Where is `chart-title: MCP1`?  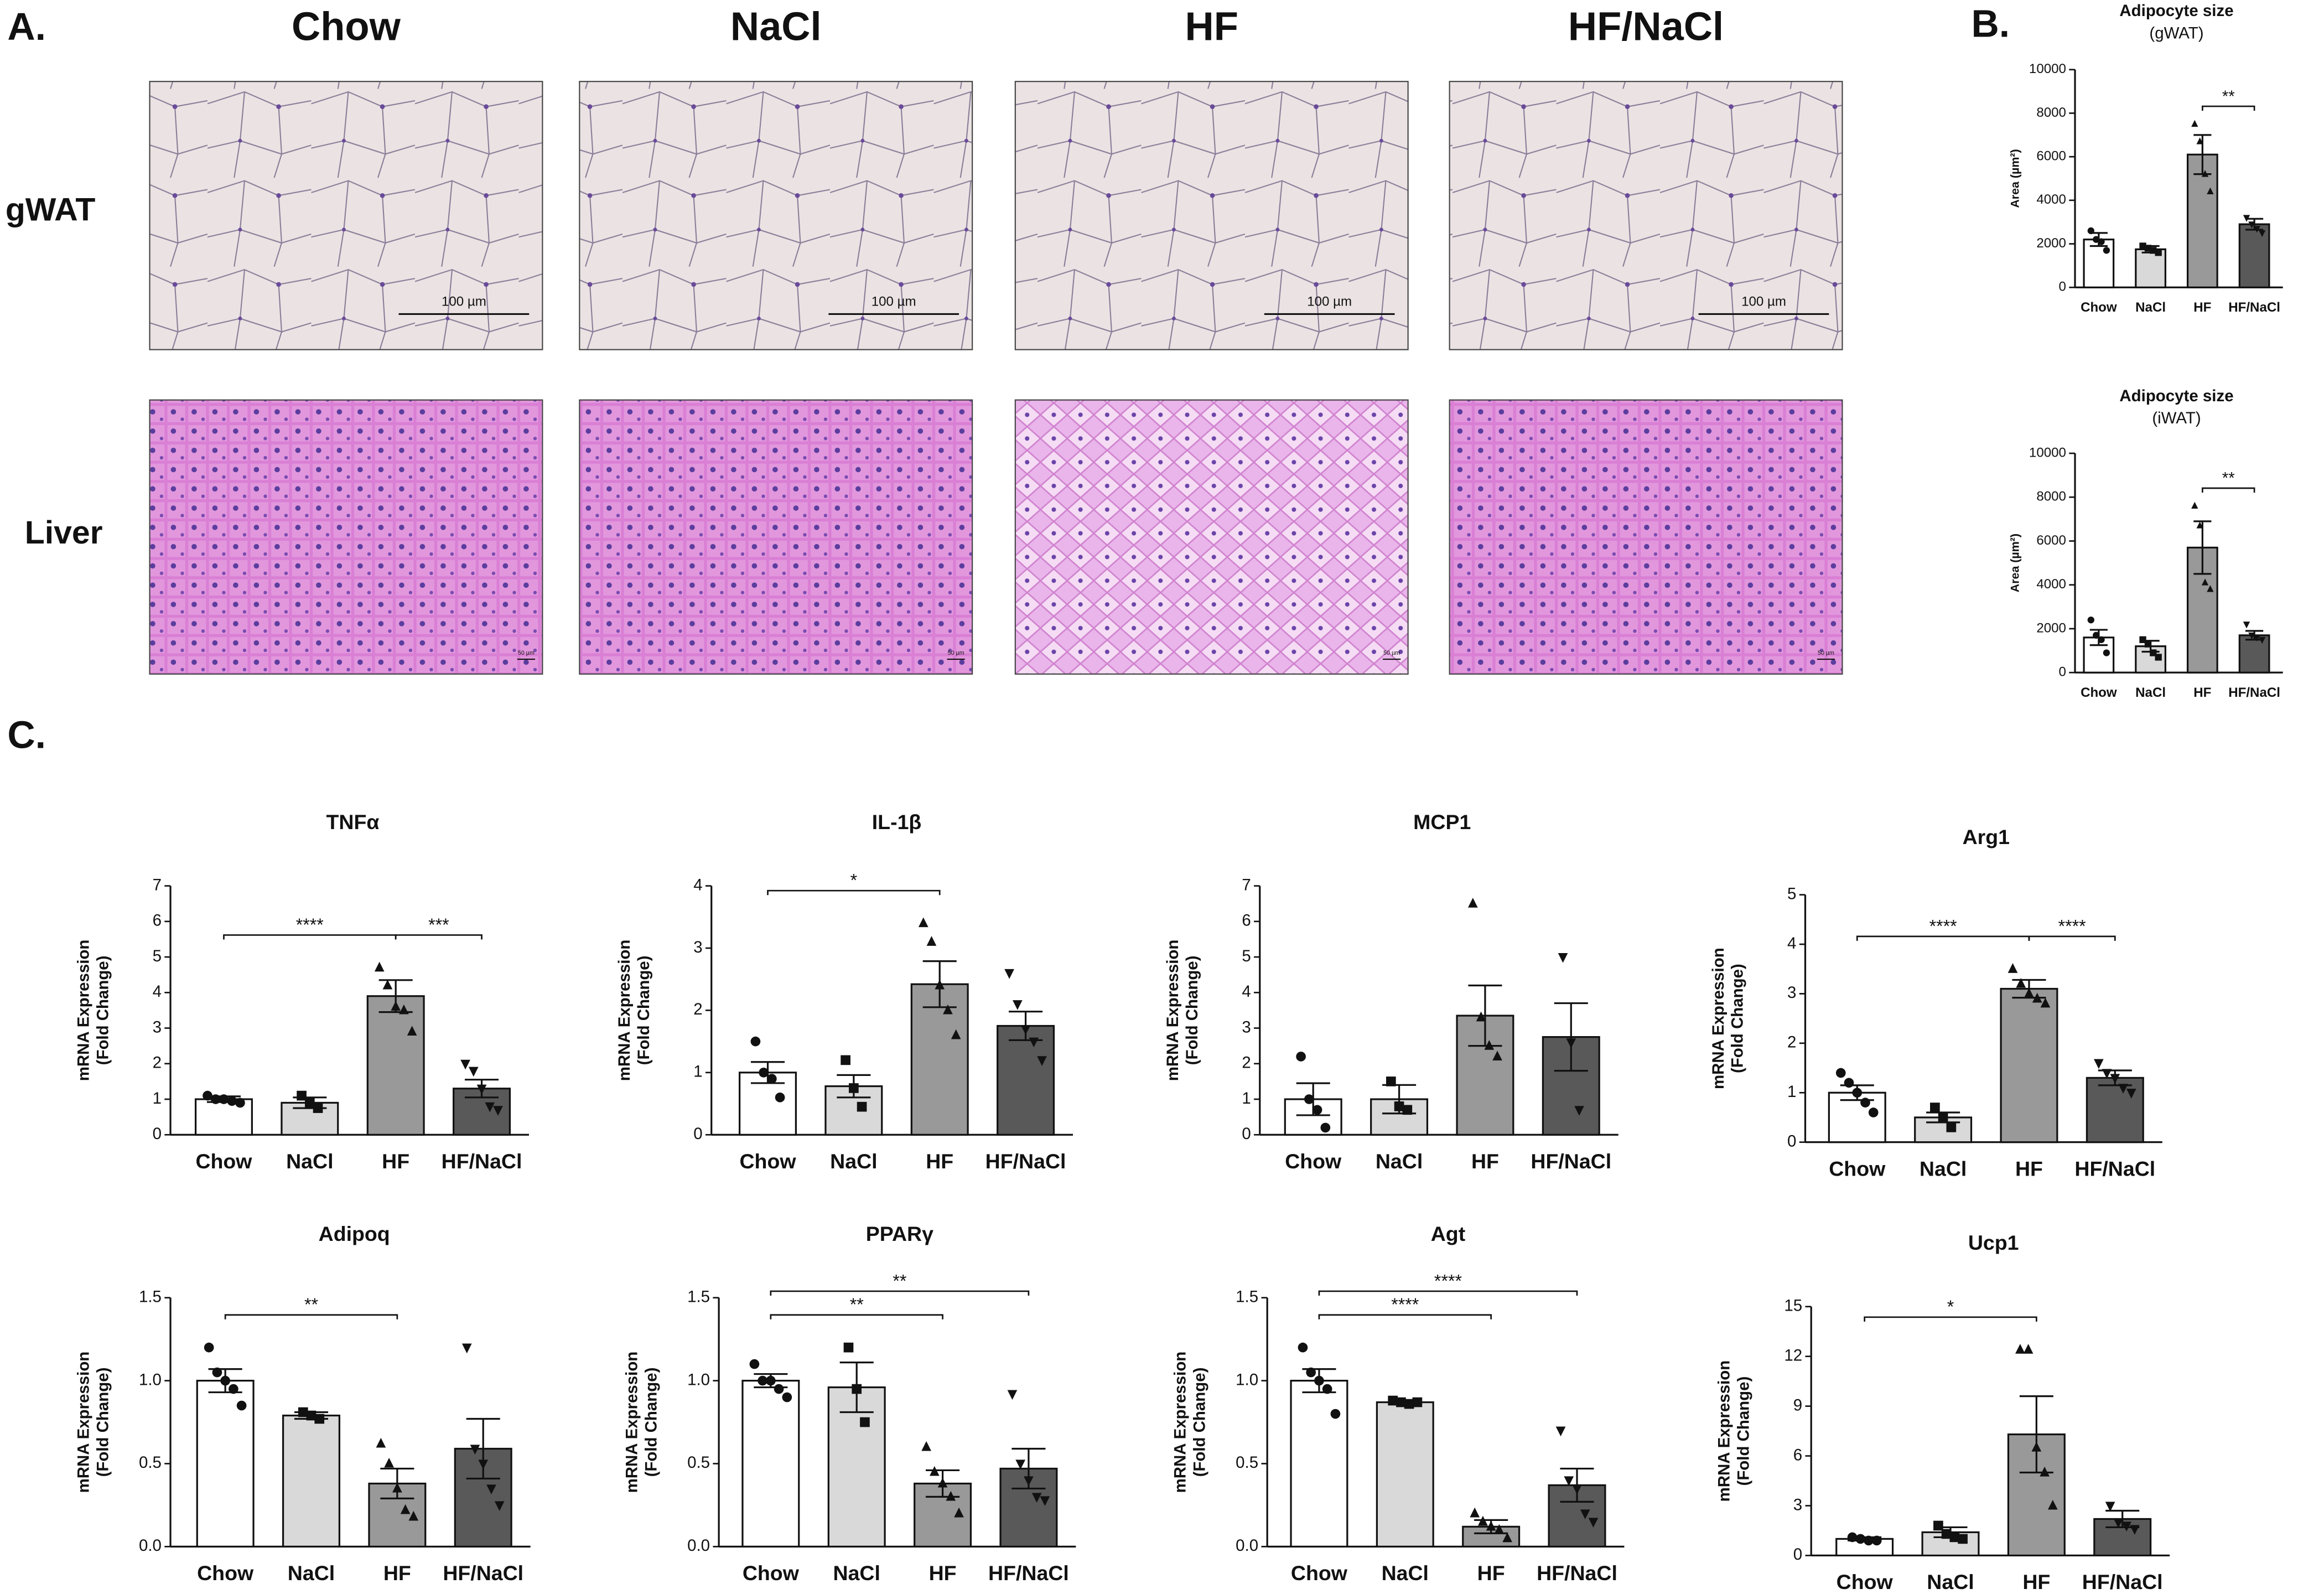 chart-title: MCP1 is located at coordinates (1442, 822).